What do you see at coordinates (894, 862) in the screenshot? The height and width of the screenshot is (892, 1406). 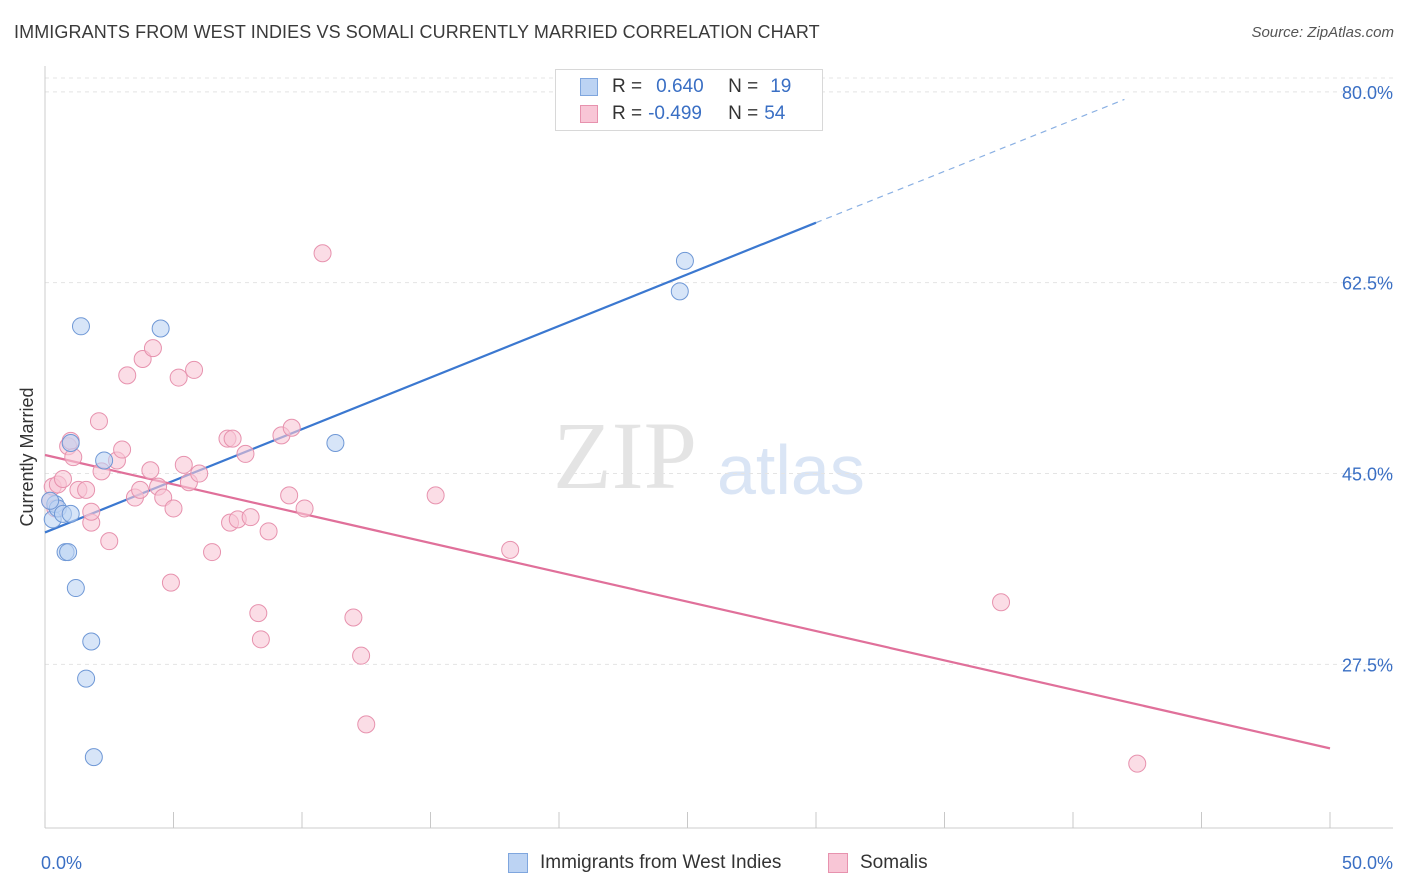 I see `bottom-legend-label-2: Somalis` at bounding box center [894, 862].